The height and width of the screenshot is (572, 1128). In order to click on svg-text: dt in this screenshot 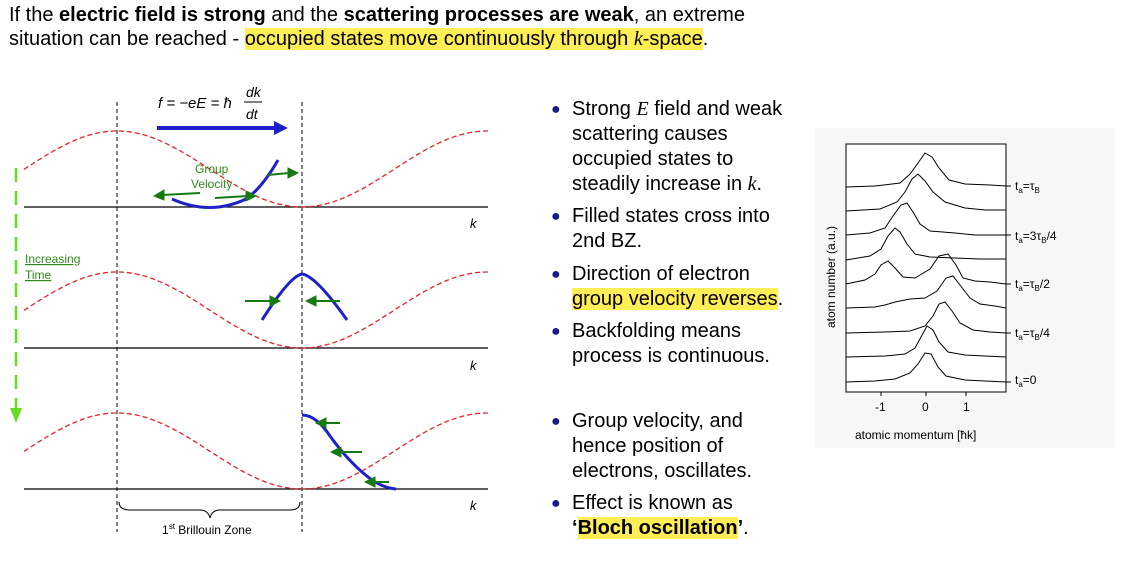, I will do `click(252, 114)`.